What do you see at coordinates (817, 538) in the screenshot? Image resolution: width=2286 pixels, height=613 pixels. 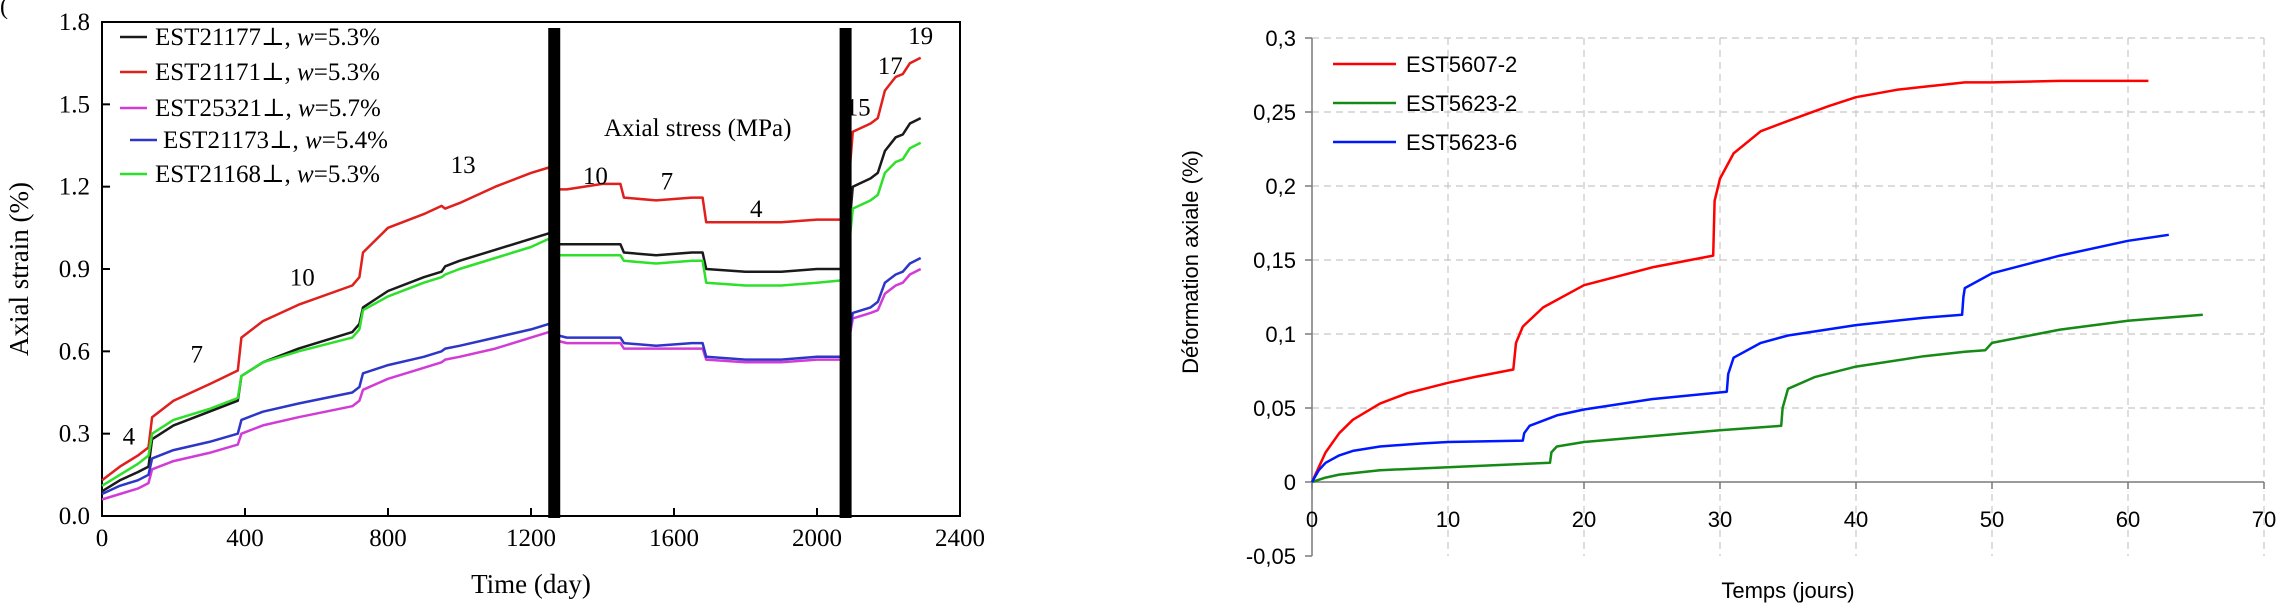 I see `left-x-tick-label: 2000` at bounding box center [817, 538].